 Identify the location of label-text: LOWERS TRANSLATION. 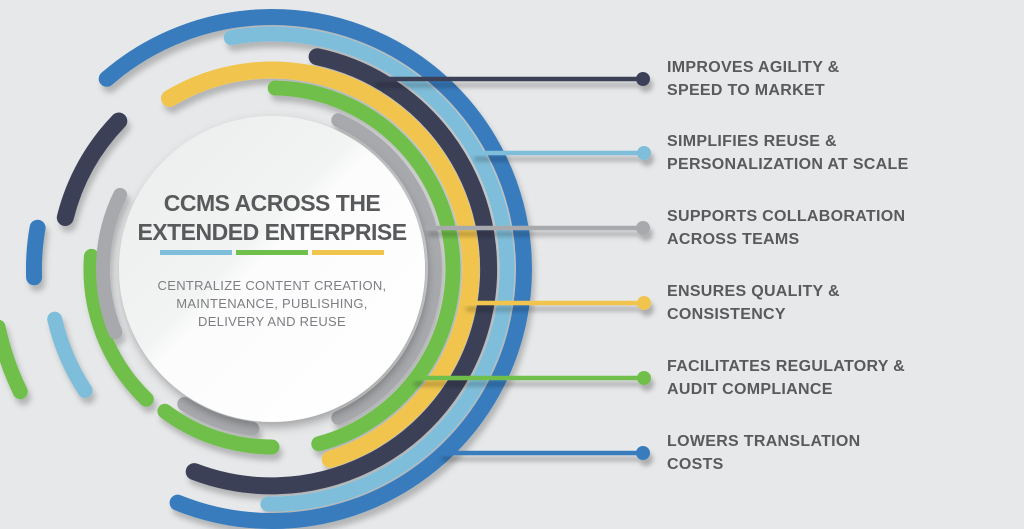
(764, 441).